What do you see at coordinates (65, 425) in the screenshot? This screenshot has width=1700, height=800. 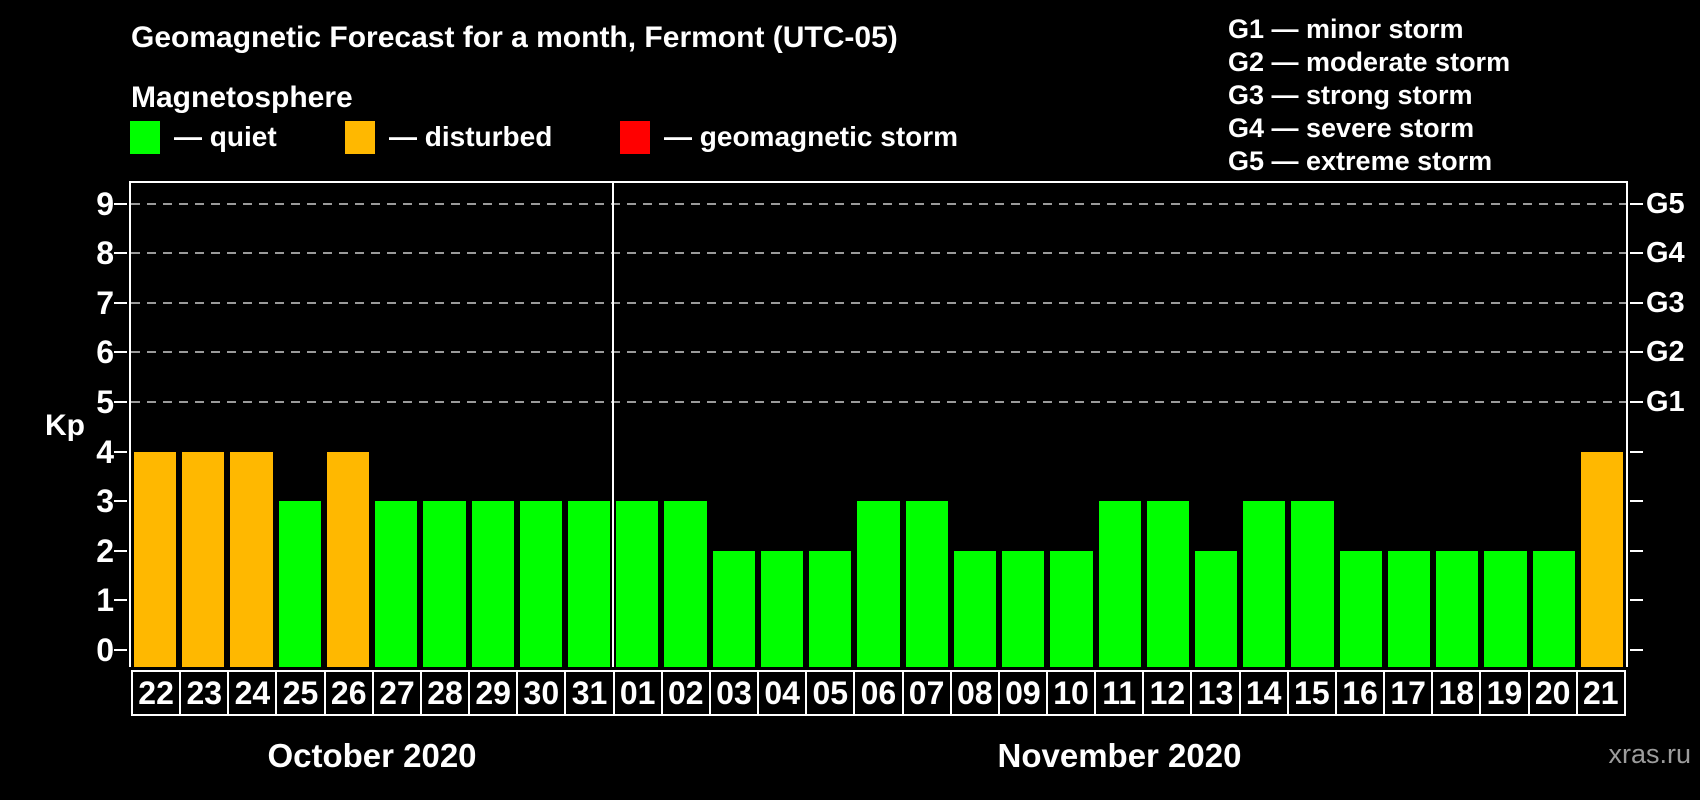 I see `kp-axis-title: Kp` at bounding box center [65, 425].